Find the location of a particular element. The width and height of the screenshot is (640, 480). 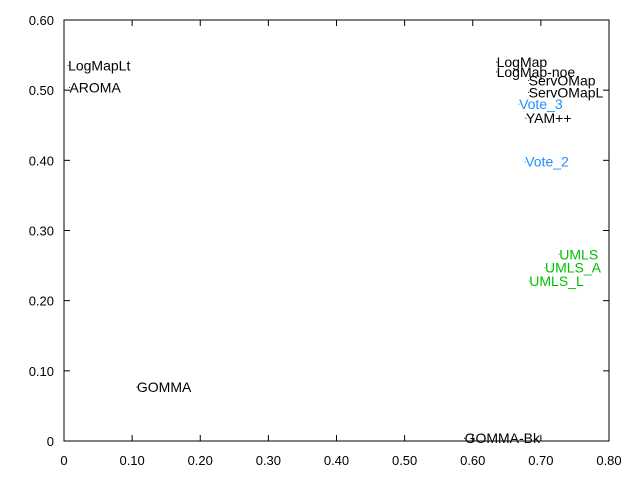

point-label: Vote_3 is located at coordinates (541, 104).